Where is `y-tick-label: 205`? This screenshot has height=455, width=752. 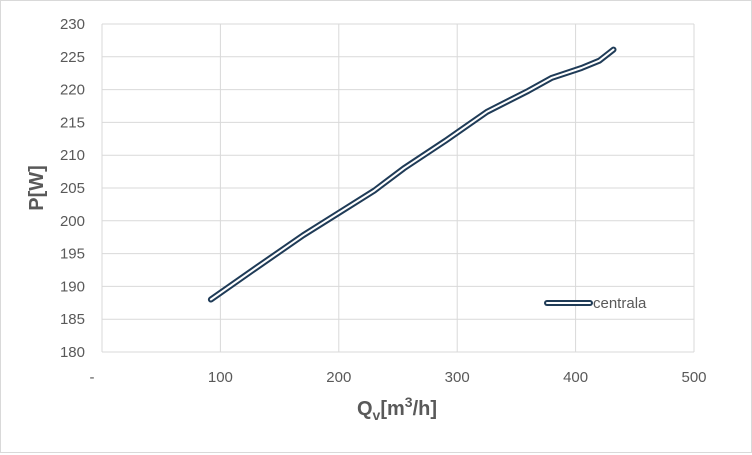
y-tick-label: 205 is located at coordinates (72, 188).